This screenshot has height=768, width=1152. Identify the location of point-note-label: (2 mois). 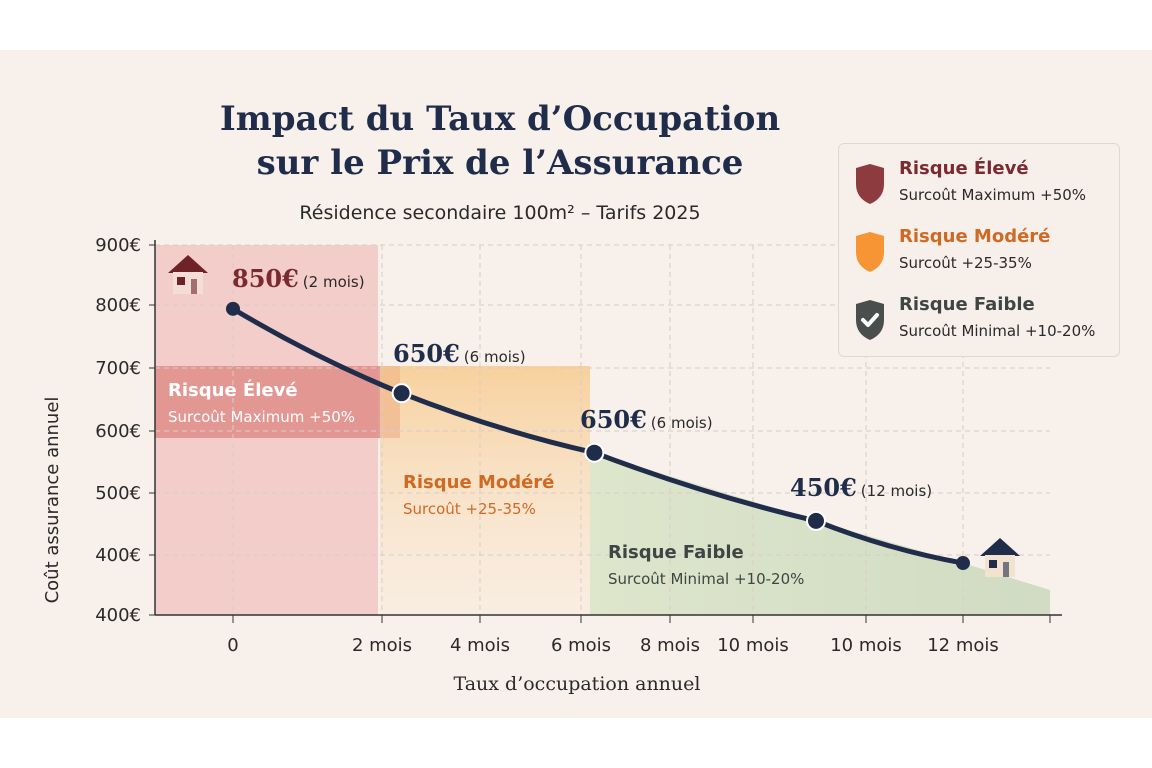
(334, 282).